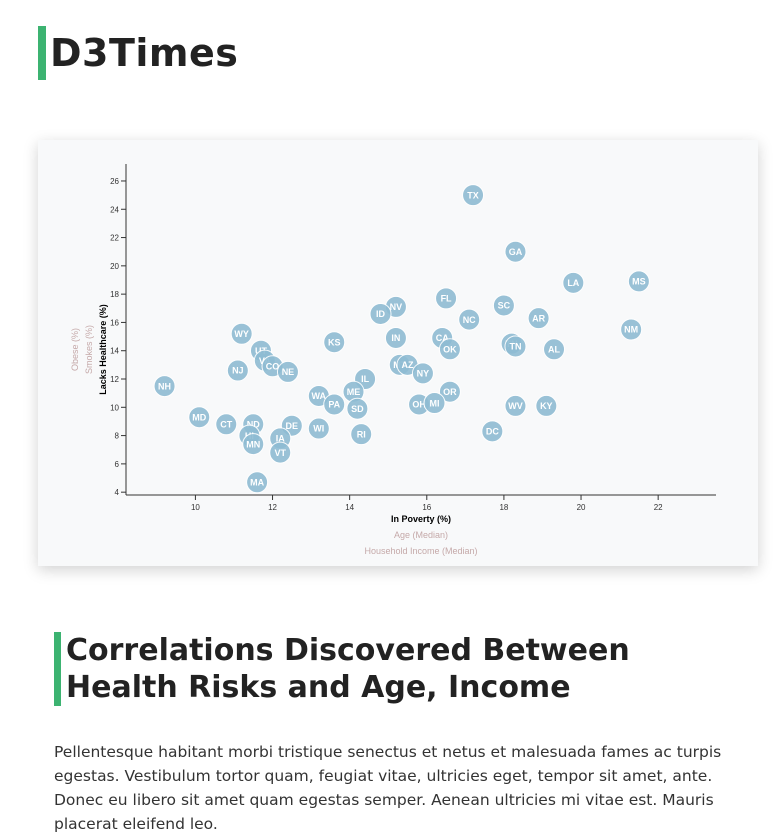  What do you see at coordinates (114, 181) in the screenshot?
I see `y-tick-label: 26` at bounding box center [114, 181].